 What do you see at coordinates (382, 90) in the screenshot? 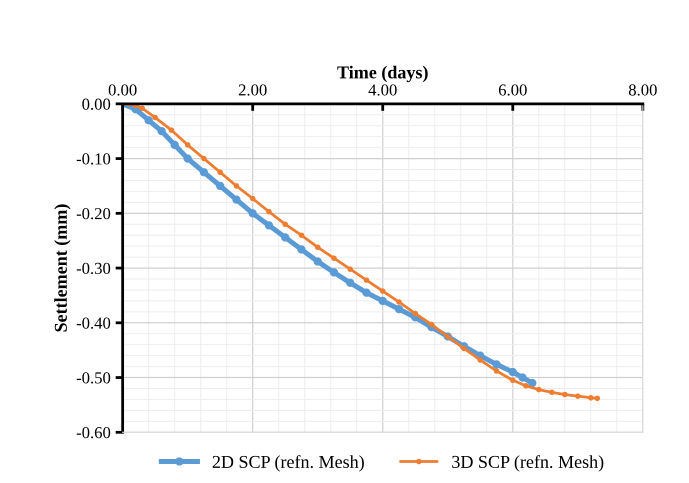
I see `x-tick-label: 4.00` at bounding box center [382, 90].